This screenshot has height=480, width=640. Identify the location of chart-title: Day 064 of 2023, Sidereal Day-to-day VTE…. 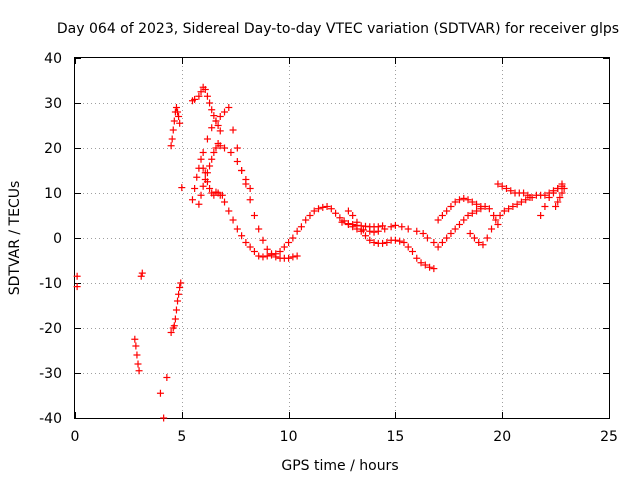
(338, 29).